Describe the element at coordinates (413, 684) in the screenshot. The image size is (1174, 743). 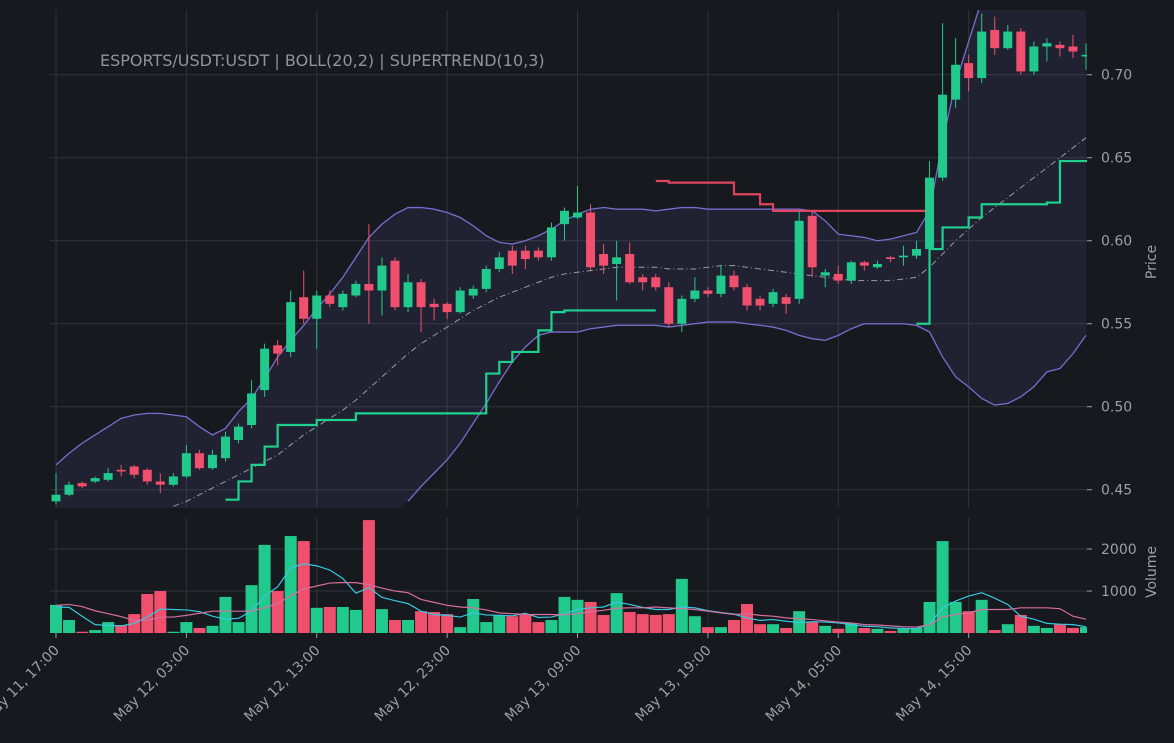
I see `x-tick-label: May 12, 23:00` at that location.